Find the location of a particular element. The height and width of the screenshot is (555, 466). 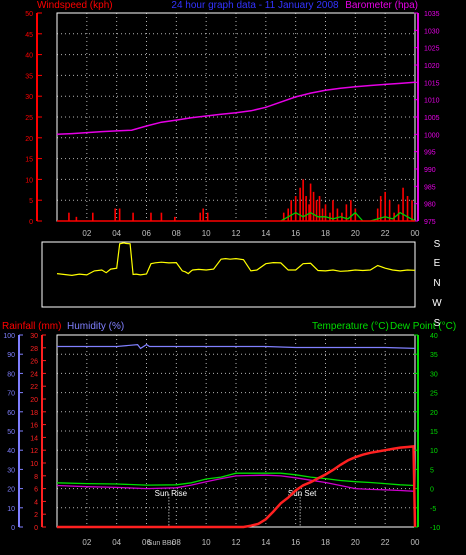

temperature-tick-label: 20 is located at coordinates (434, 413).